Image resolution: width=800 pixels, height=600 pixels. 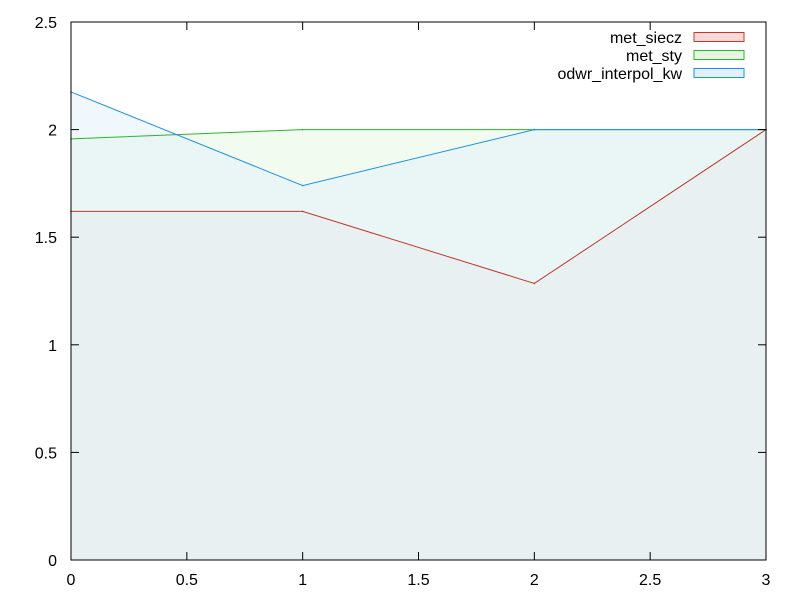 I want to click on y-tick-label: 1, so click(x=52, y=346).